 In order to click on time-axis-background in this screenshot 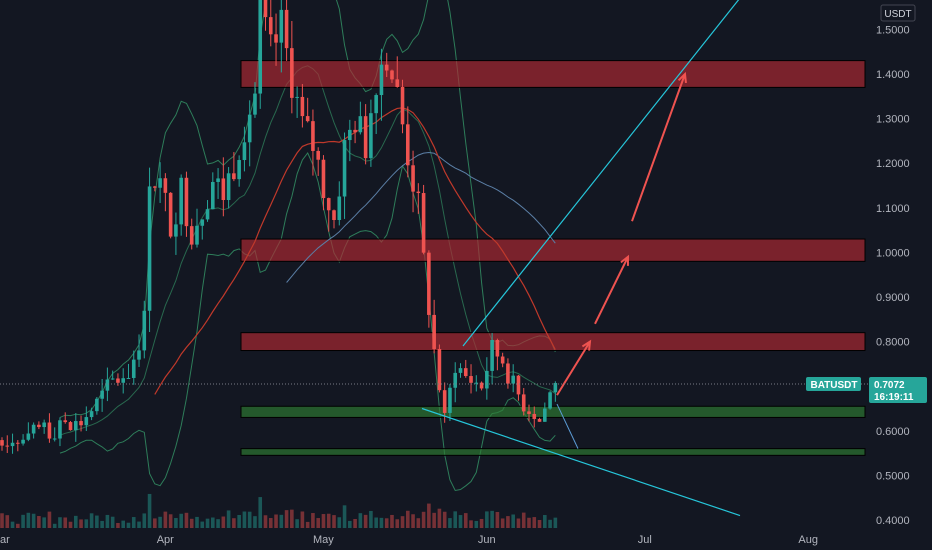, I will do `click(466, 539)`.